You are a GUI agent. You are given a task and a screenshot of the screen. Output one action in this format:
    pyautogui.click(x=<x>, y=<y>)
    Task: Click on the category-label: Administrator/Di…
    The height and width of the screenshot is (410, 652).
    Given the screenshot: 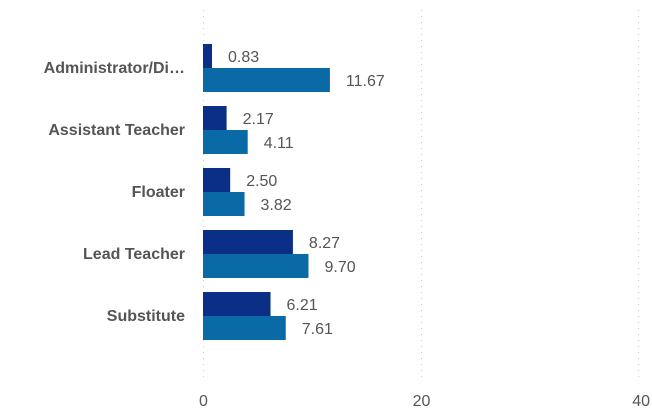 What is the action you would take?
    pyautogui.click(x=114, y=68)
    